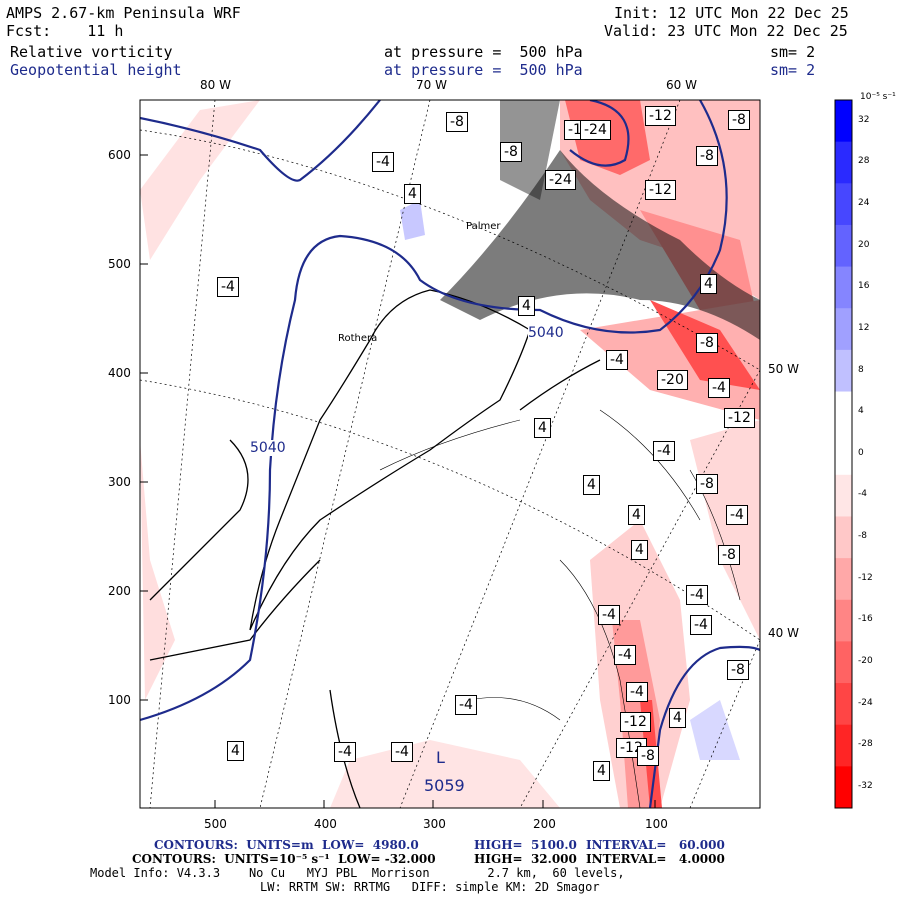  What do you see at coordinates (864, 244) in the screenshot?
I see `colorbar-tick-label: 20` at bounding box center [864, 244].